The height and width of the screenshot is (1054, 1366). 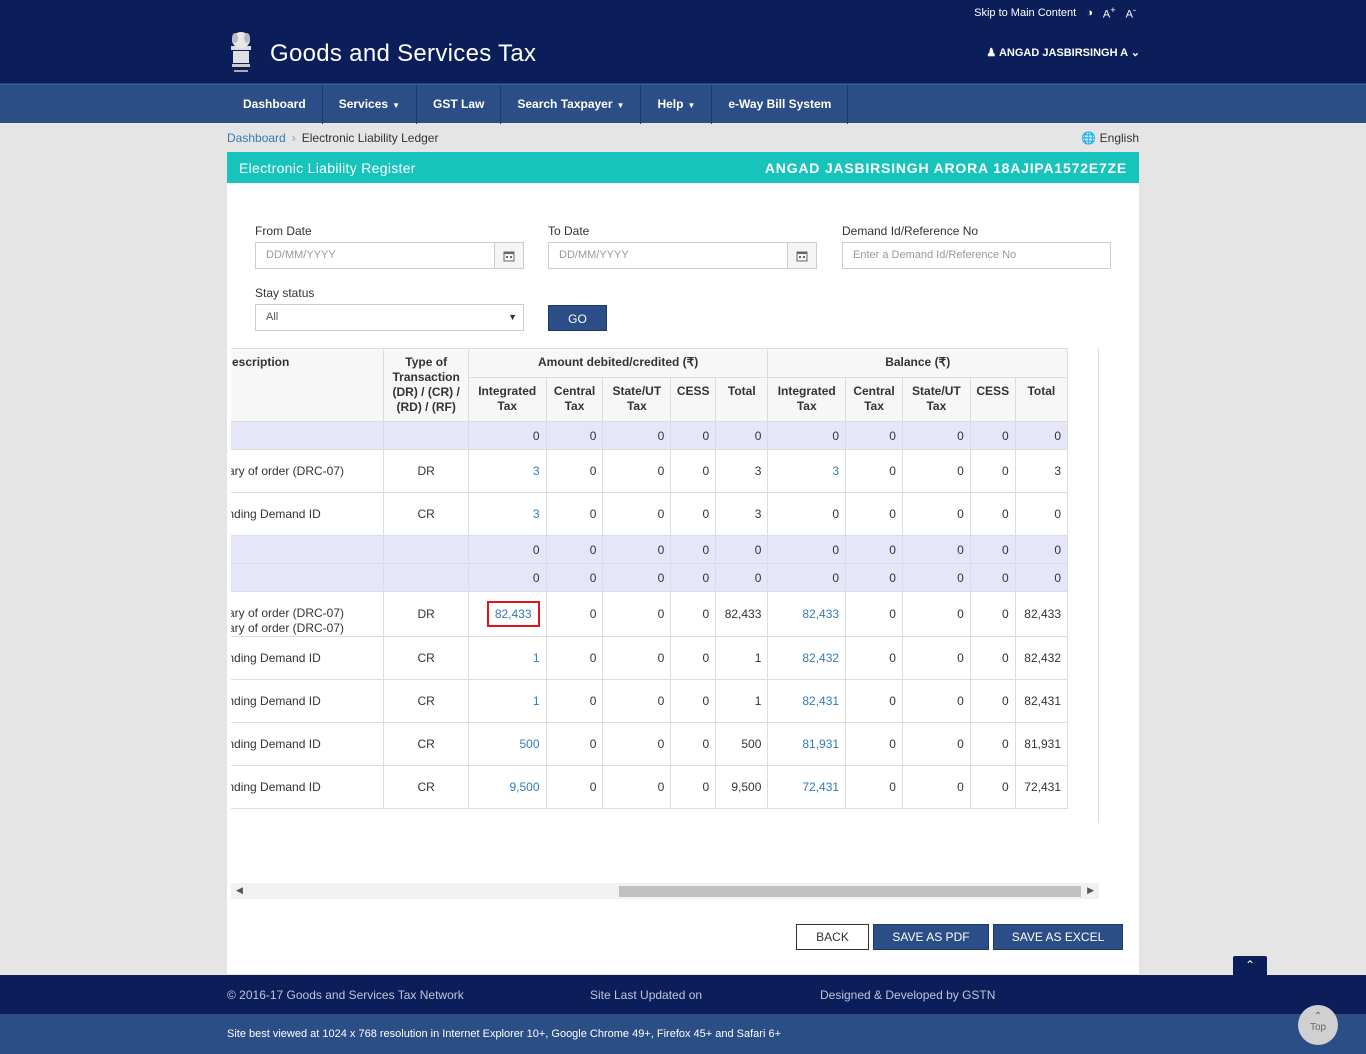 What do you see at coordinates (524, 787) in the screenshot?
I see `amount-link: 9,500` at bounding box center [524, 787].